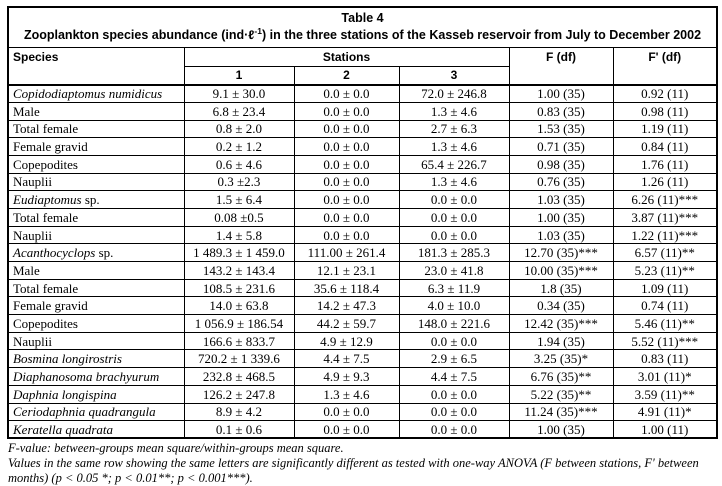 The width and height of the screenshot is (722, 486). What do you see at coordinates (454, 323) in the screenshot?
I see `station3-value: 148.0 ± 221.6` at bounding box center [454, 323].